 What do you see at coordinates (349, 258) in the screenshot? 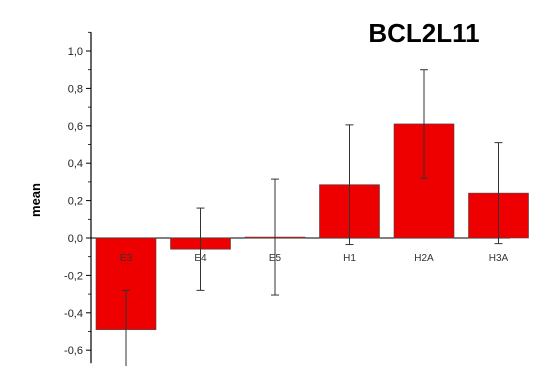
I see `category-label-h1: H1` at bounding box center [349, 258].